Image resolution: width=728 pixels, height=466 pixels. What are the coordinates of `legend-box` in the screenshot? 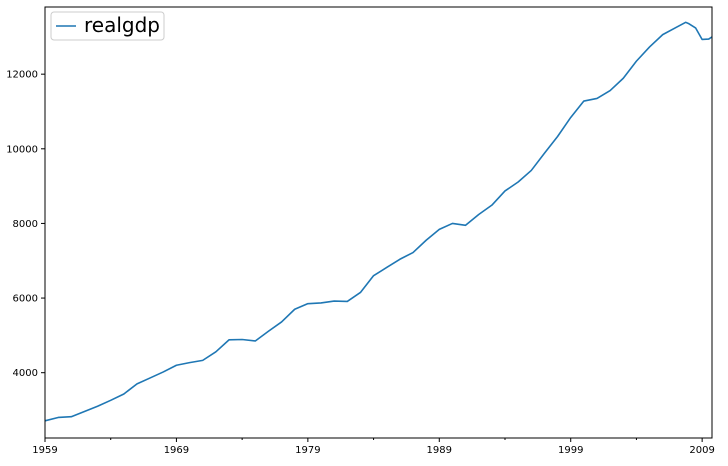 It's located at (107, 26).